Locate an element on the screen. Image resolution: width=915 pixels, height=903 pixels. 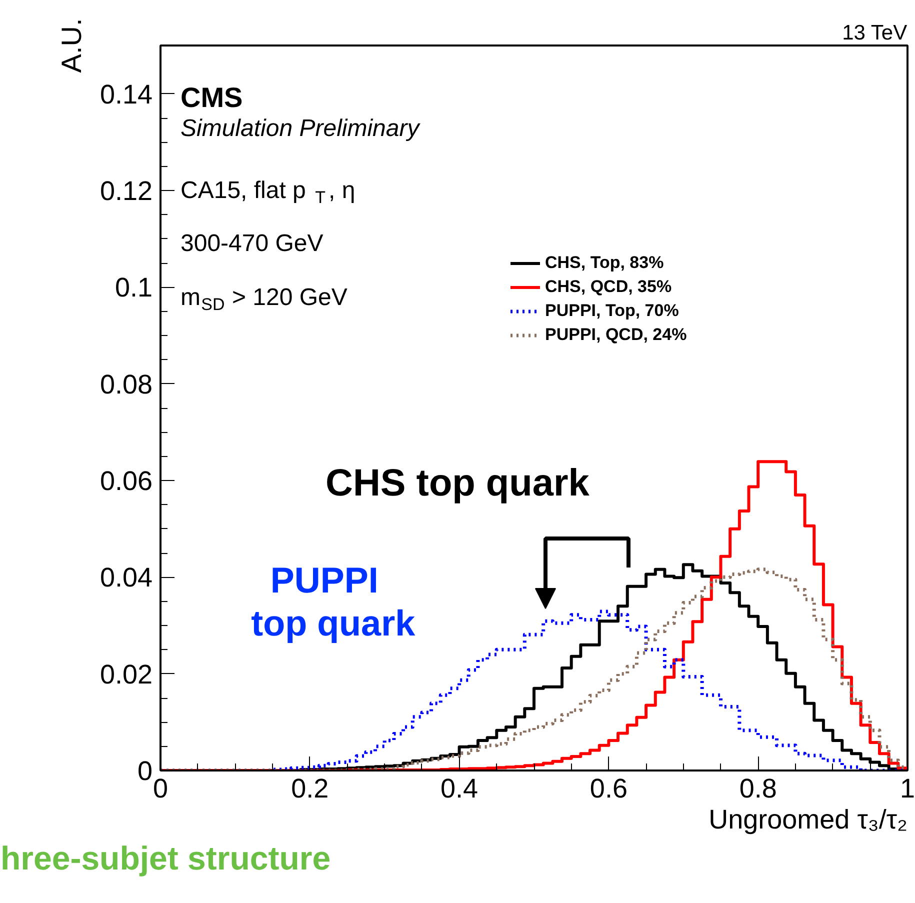
y-tick-label: 0.04 is located at coordinates (126, 577).